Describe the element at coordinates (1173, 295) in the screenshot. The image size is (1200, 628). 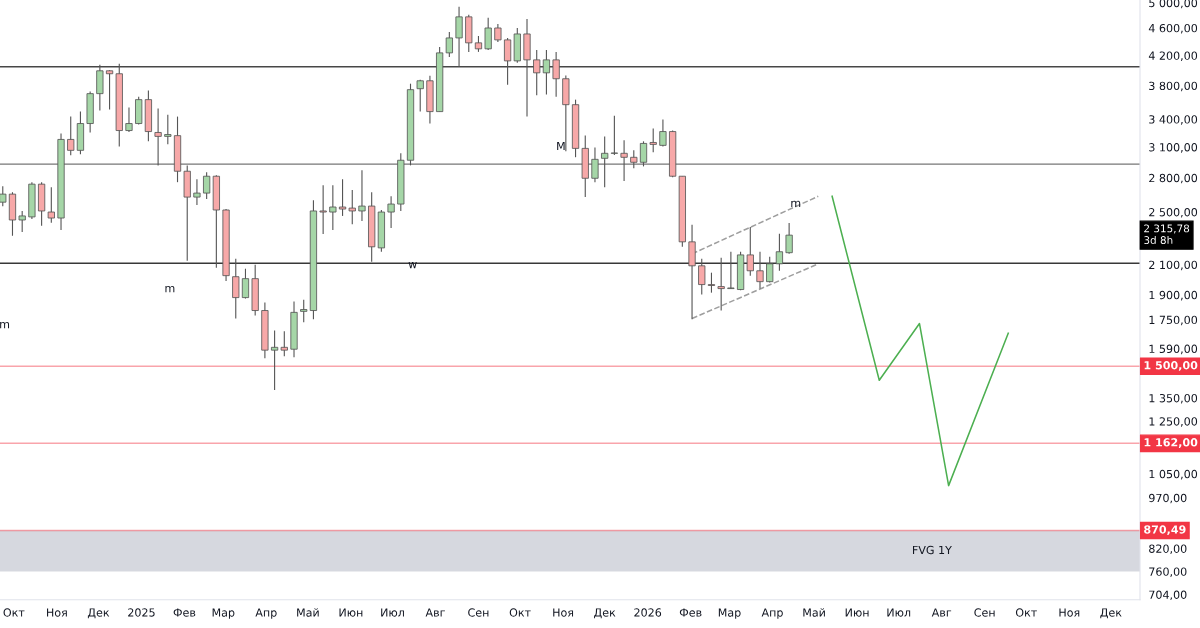
I see `y-tick-label: 1 900,00` at that location.